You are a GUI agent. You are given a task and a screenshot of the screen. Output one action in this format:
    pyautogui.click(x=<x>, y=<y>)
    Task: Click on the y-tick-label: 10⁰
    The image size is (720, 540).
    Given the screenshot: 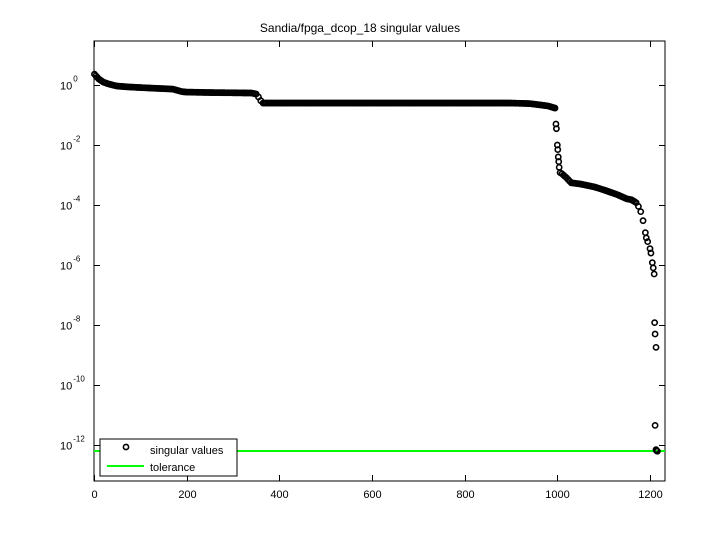 What is the action you would take?
    pyautogui.click(x=69, y=84)
    